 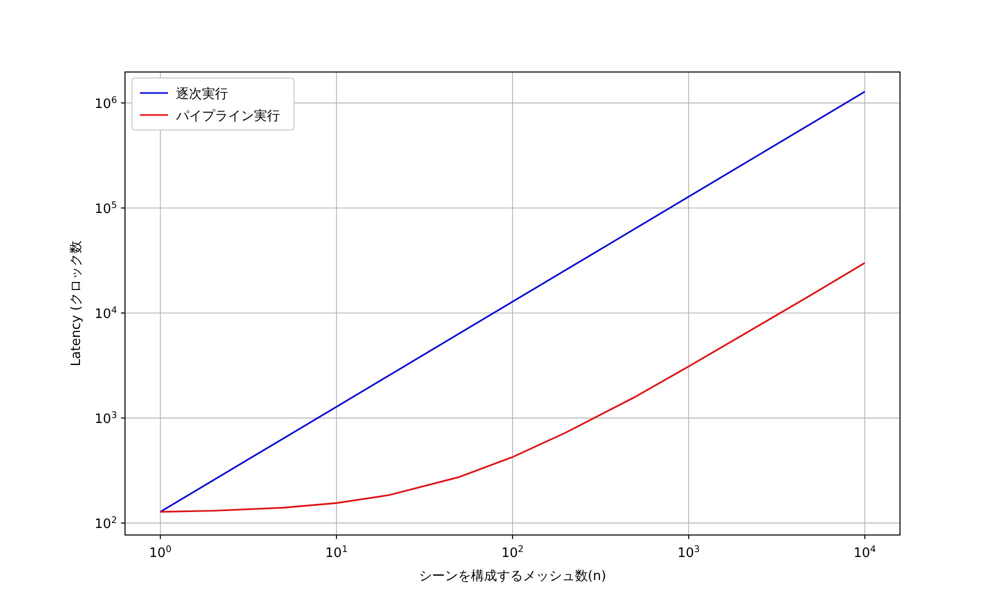 I want to click on y-axis-title: Latency (クロック数, so click(x=76, y=303).